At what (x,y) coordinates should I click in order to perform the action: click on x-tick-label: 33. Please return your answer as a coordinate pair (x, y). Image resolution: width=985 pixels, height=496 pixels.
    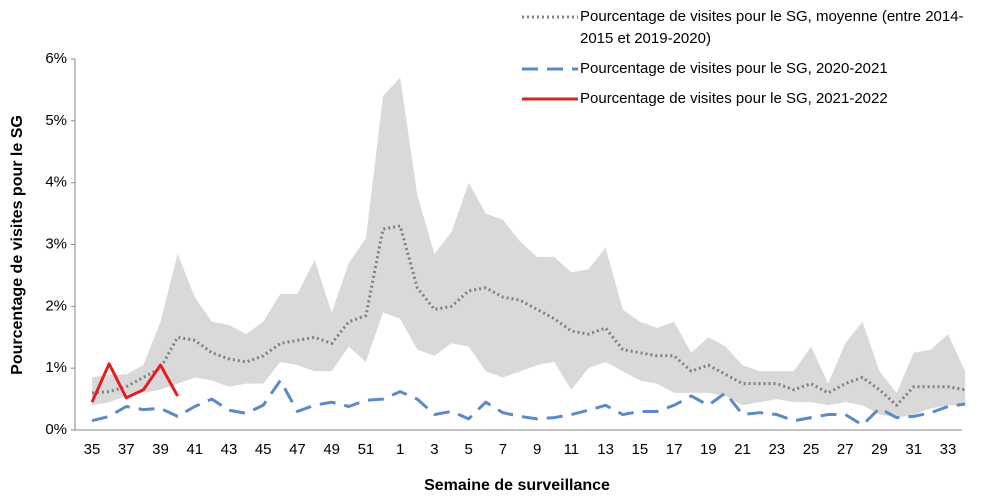
    Looking at the image, I should click on (948, 449).